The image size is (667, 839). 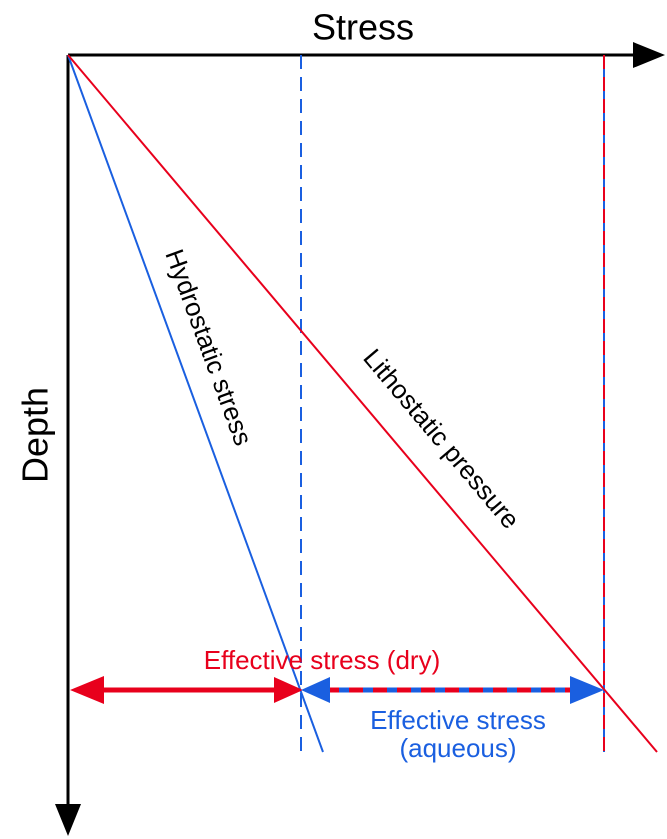 What do you see at coordinates (322, 660) in the screenshot?
I see `effective-dry-label: Effective stress (dry)` at bounding box center [322, 660].